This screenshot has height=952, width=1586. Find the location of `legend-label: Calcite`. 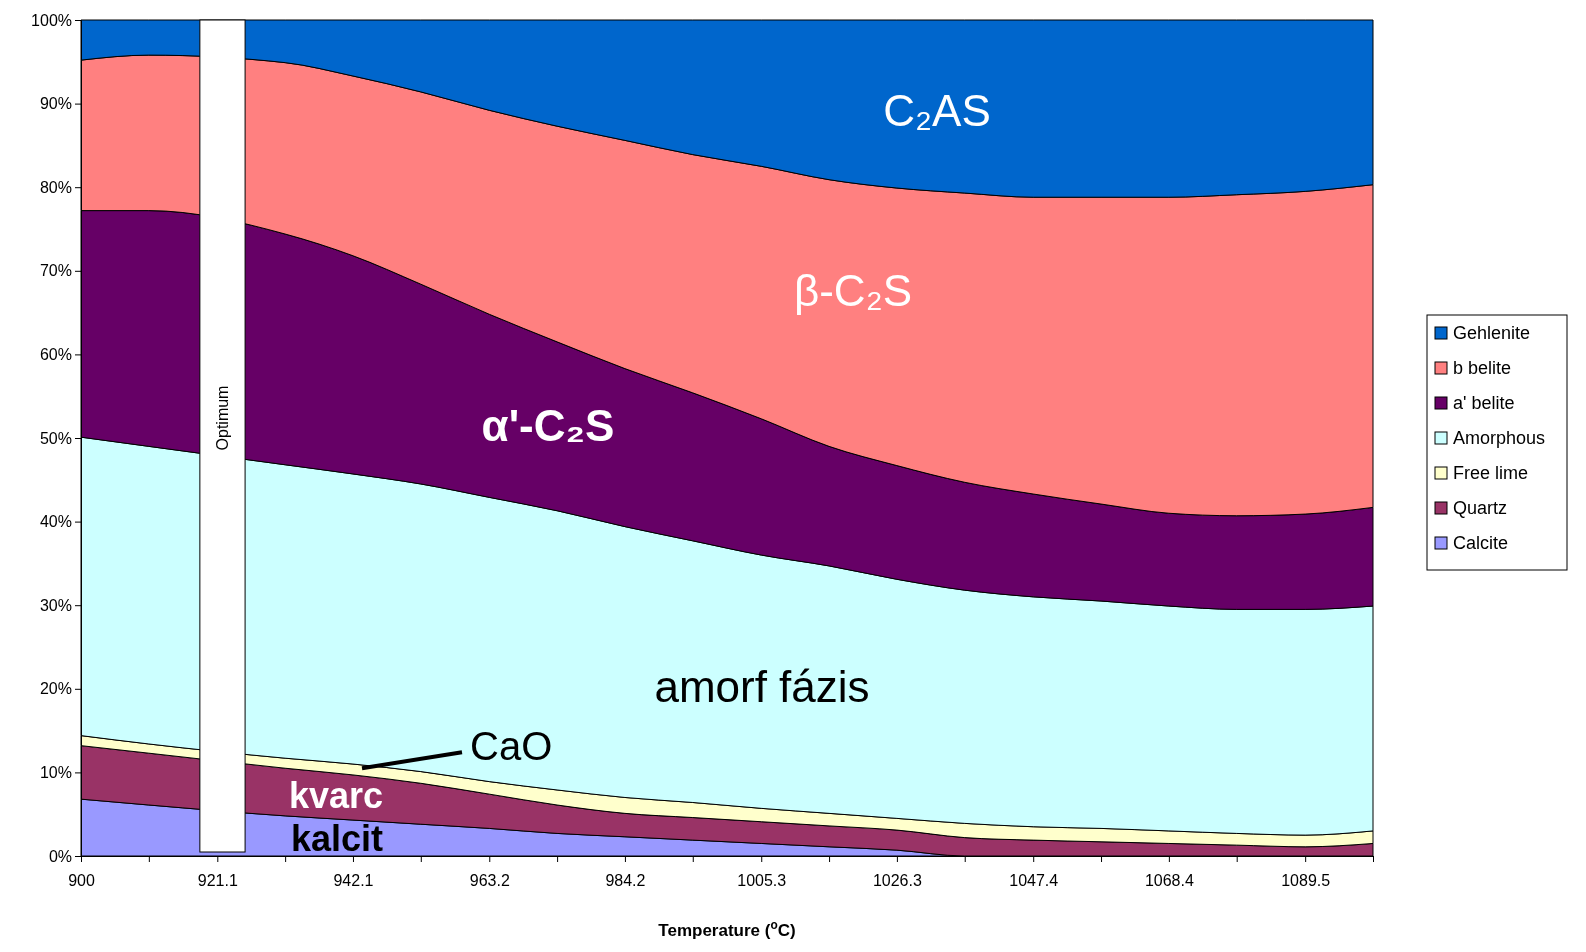

legend-label: Calcite is located at coordinates (1481, 543).